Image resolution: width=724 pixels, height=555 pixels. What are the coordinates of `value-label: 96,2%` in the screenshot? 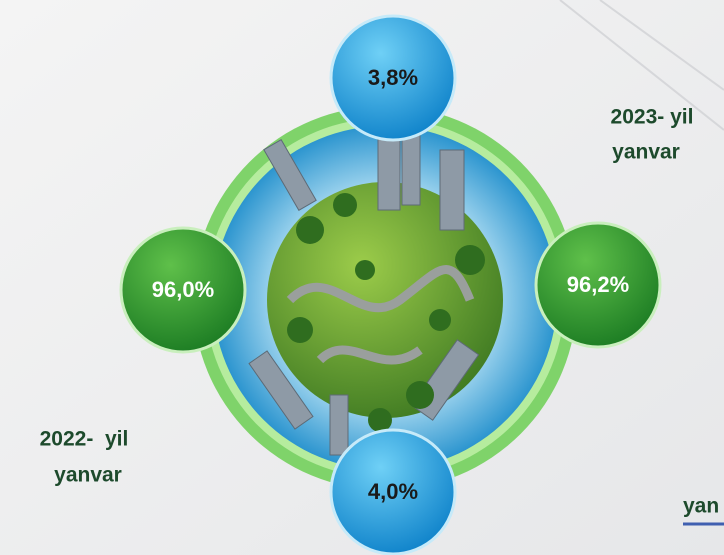 It's located at (598, 284).